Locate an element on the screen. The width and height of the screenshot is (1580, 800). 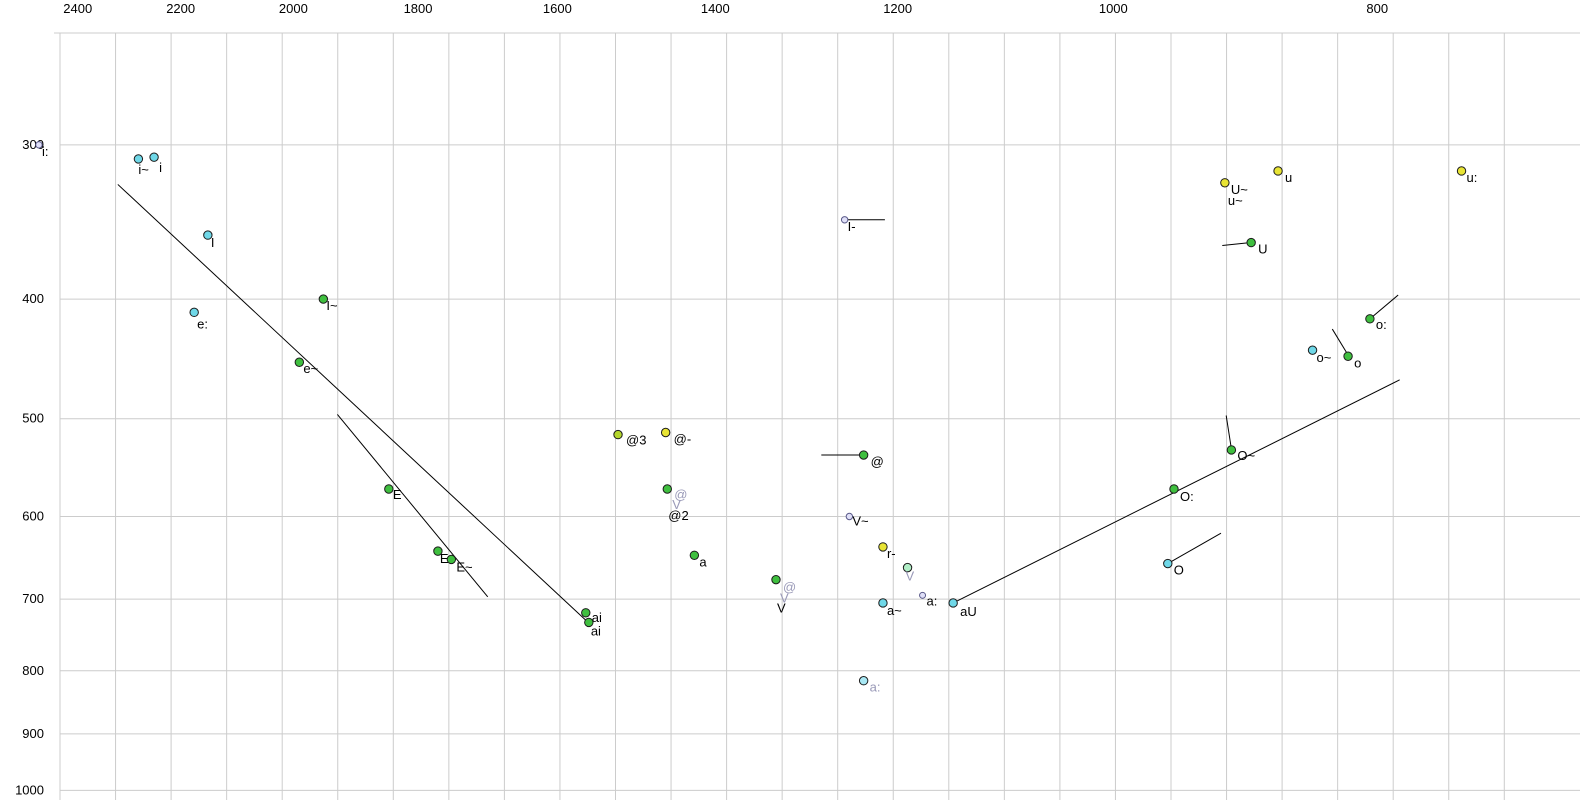
y-tick-label: 400 is located at coordinates (33, 298).